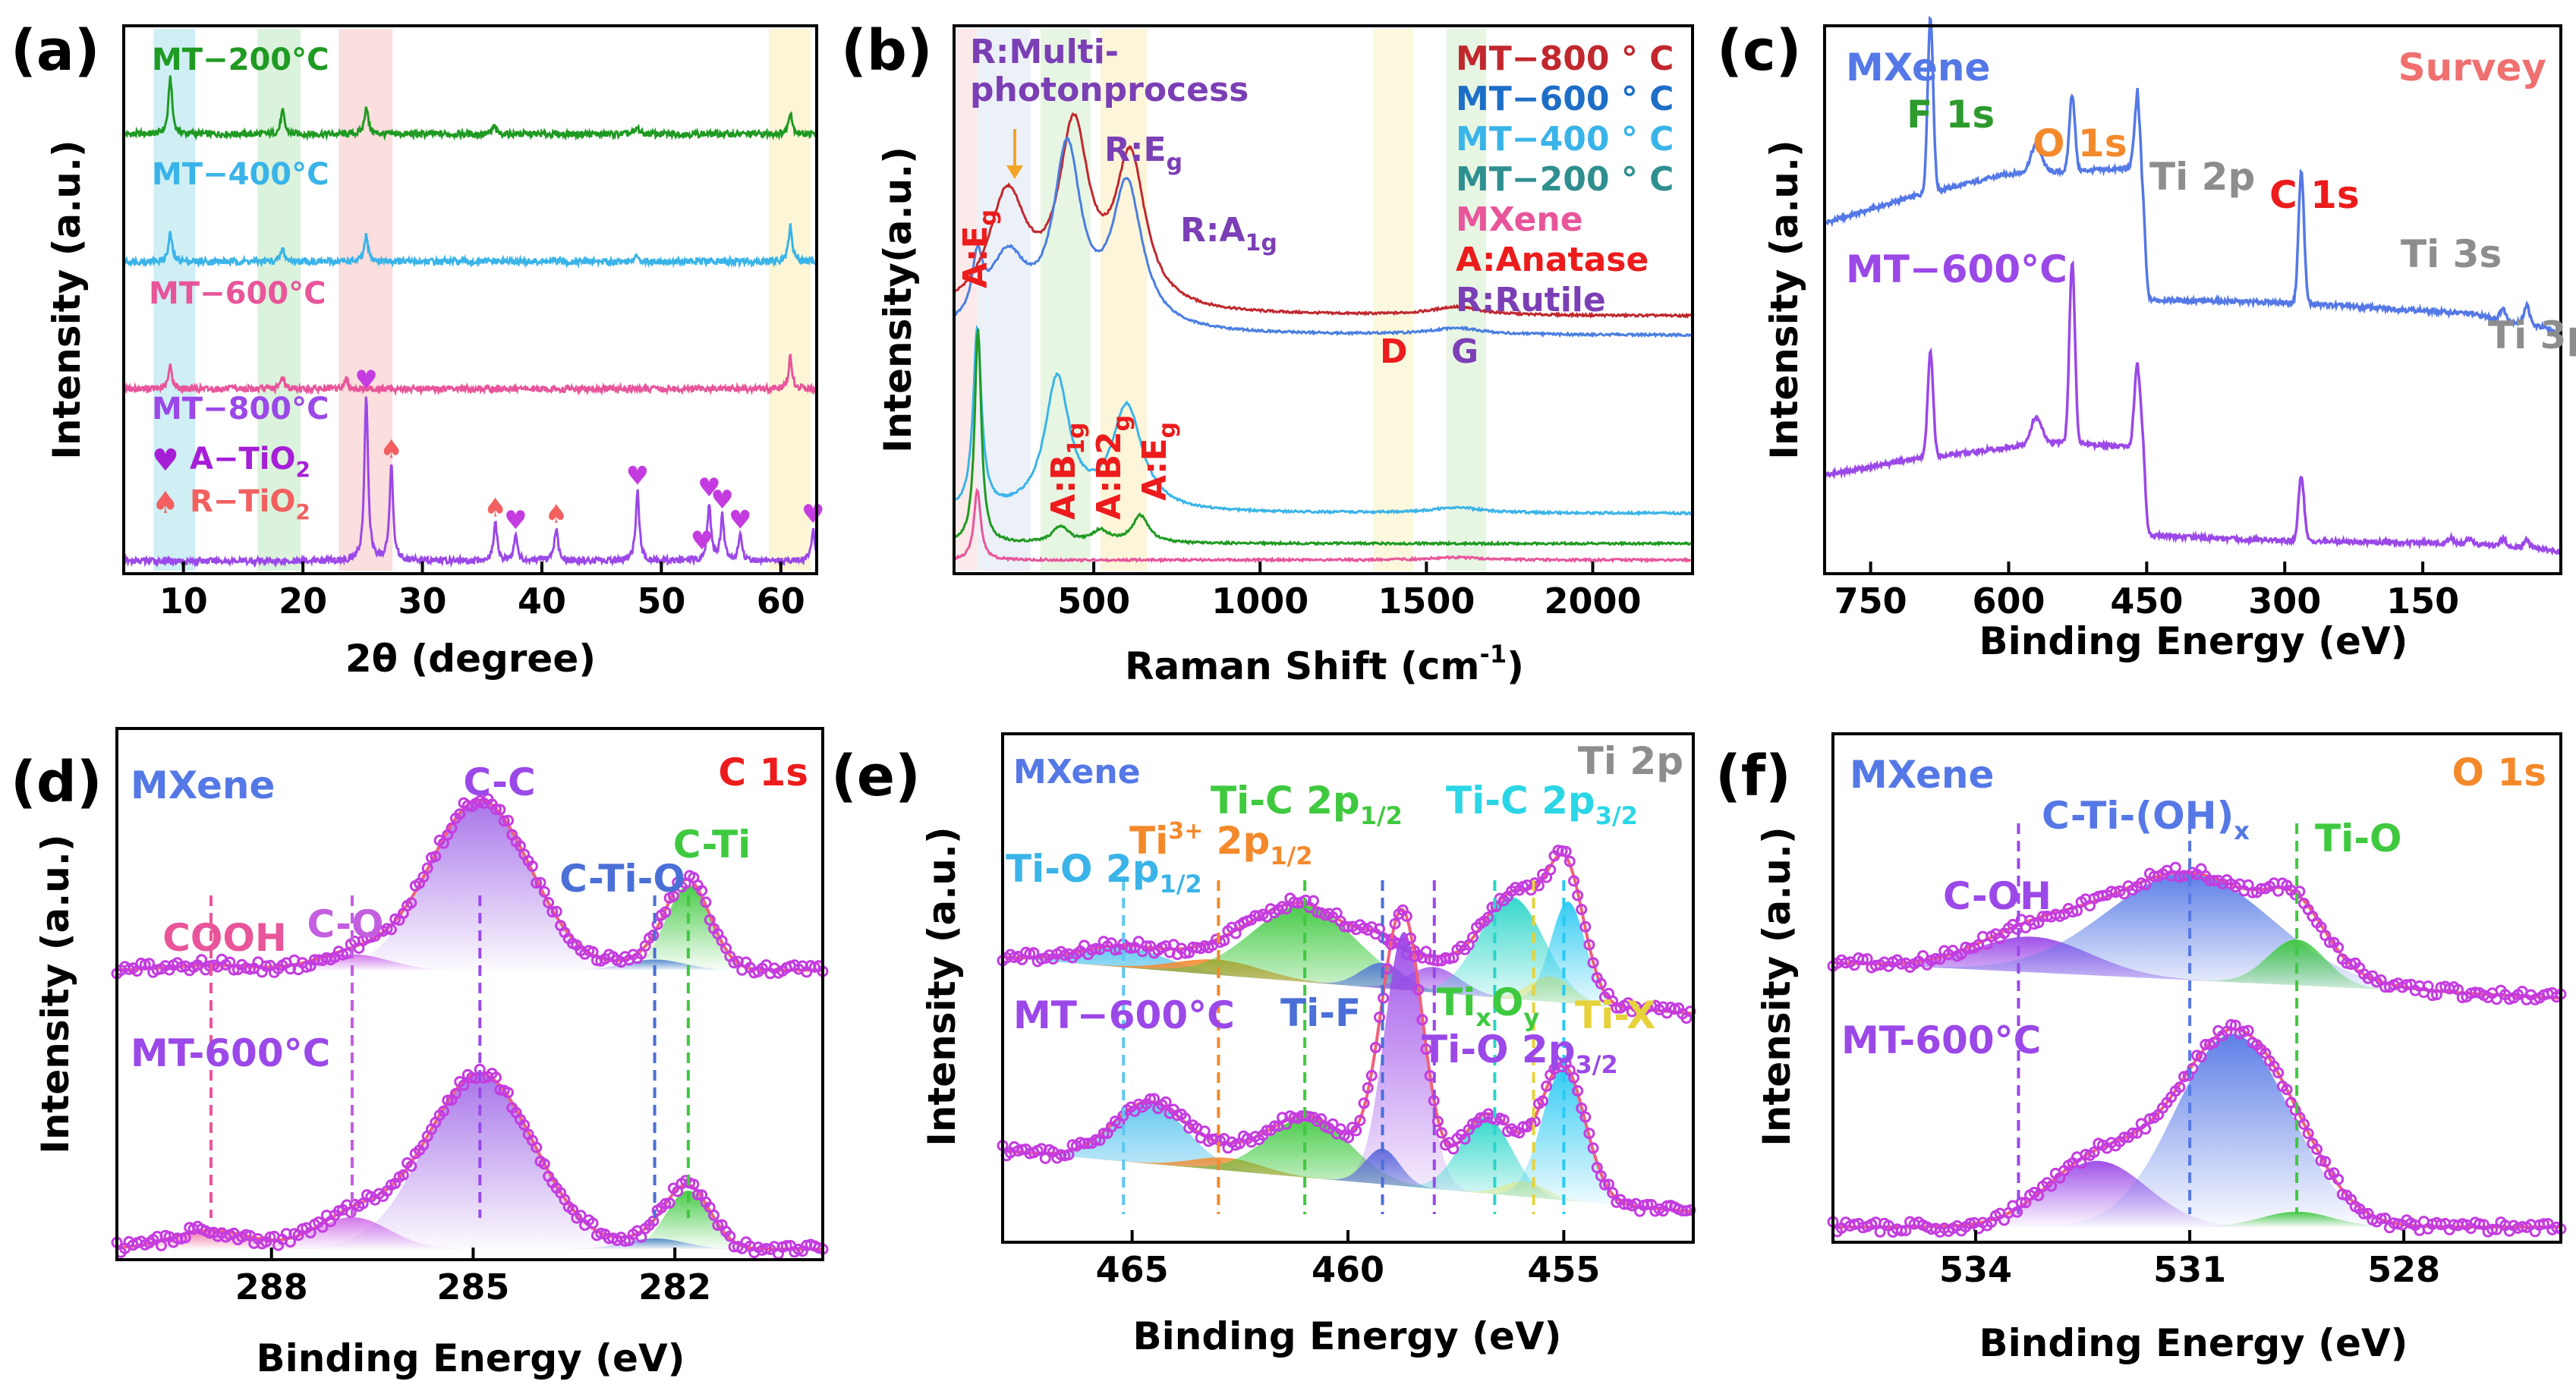 The height and width of the screenshot is (1394, 2576). I want to click on c-anno-mt600: MT−600°C, so click(1956, 269).